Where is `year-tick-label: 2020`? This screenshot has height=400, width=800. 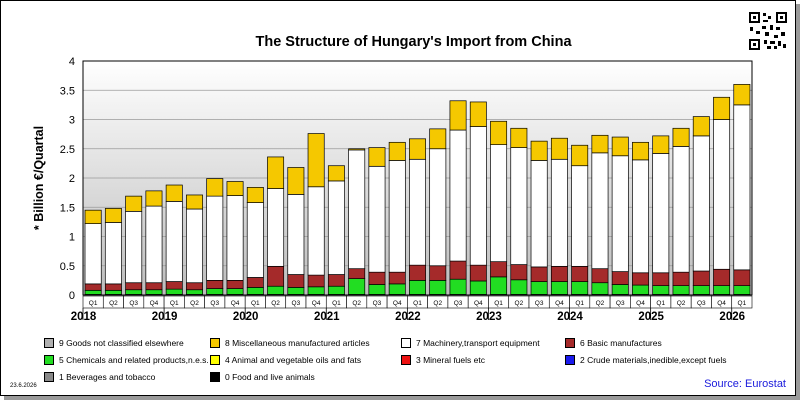
year-tick-label: 2020 is located at coordinates (246, 317).